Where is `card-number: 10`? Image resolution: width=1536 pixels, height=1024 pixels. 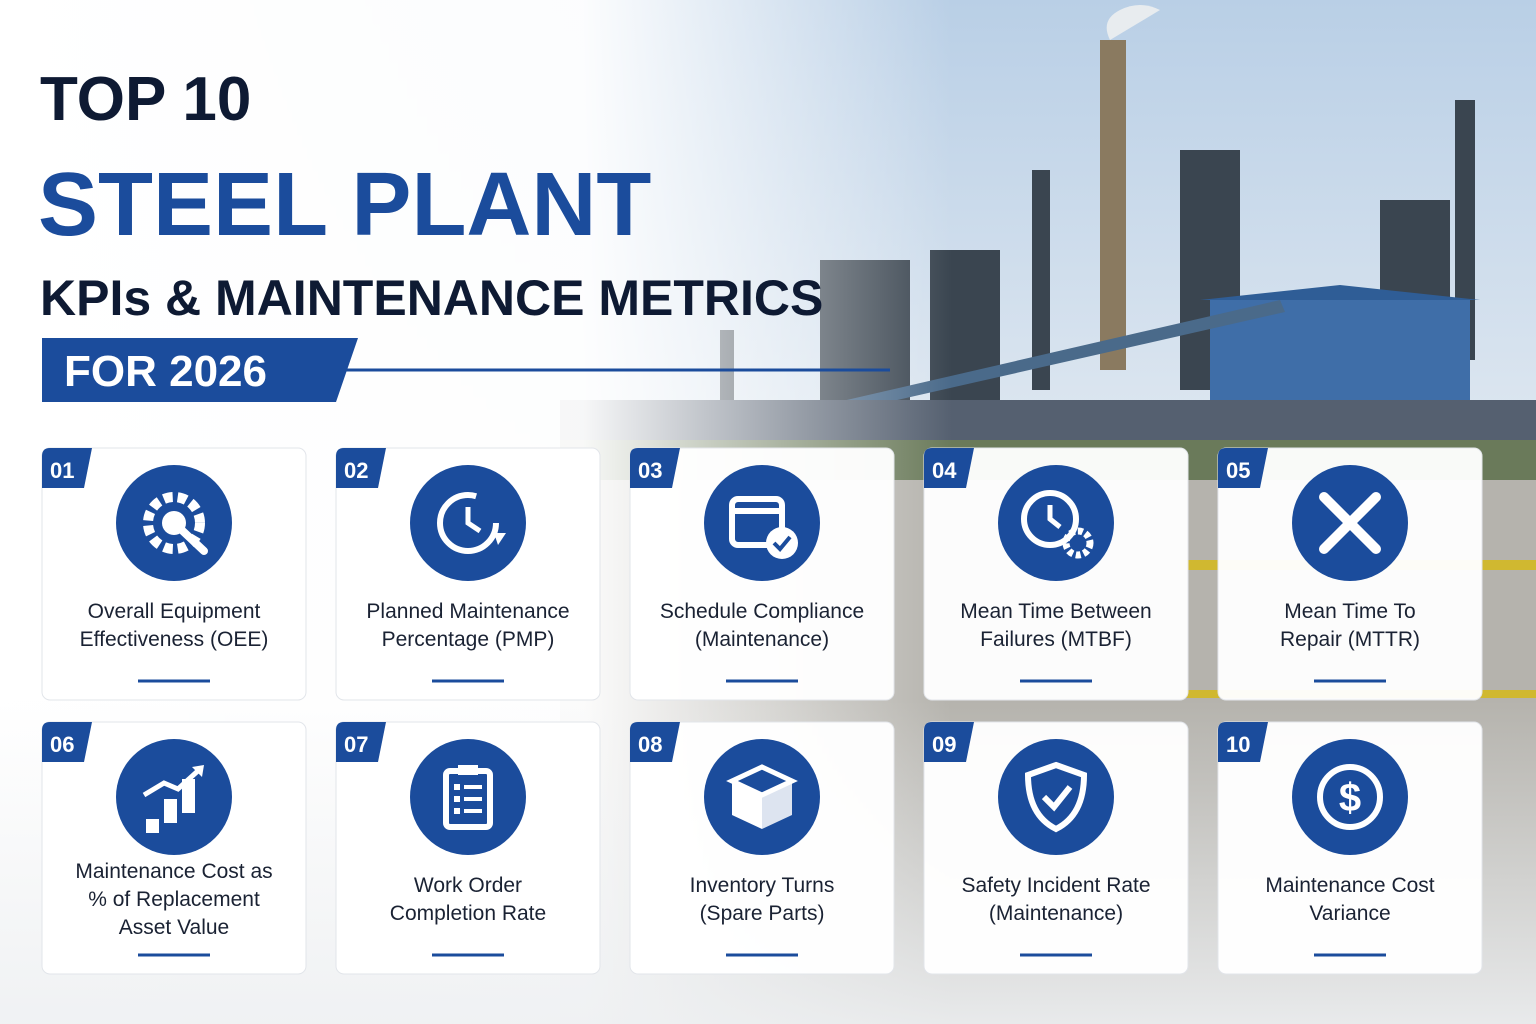
card-number: 10 is located at coordinates (1238, 744).